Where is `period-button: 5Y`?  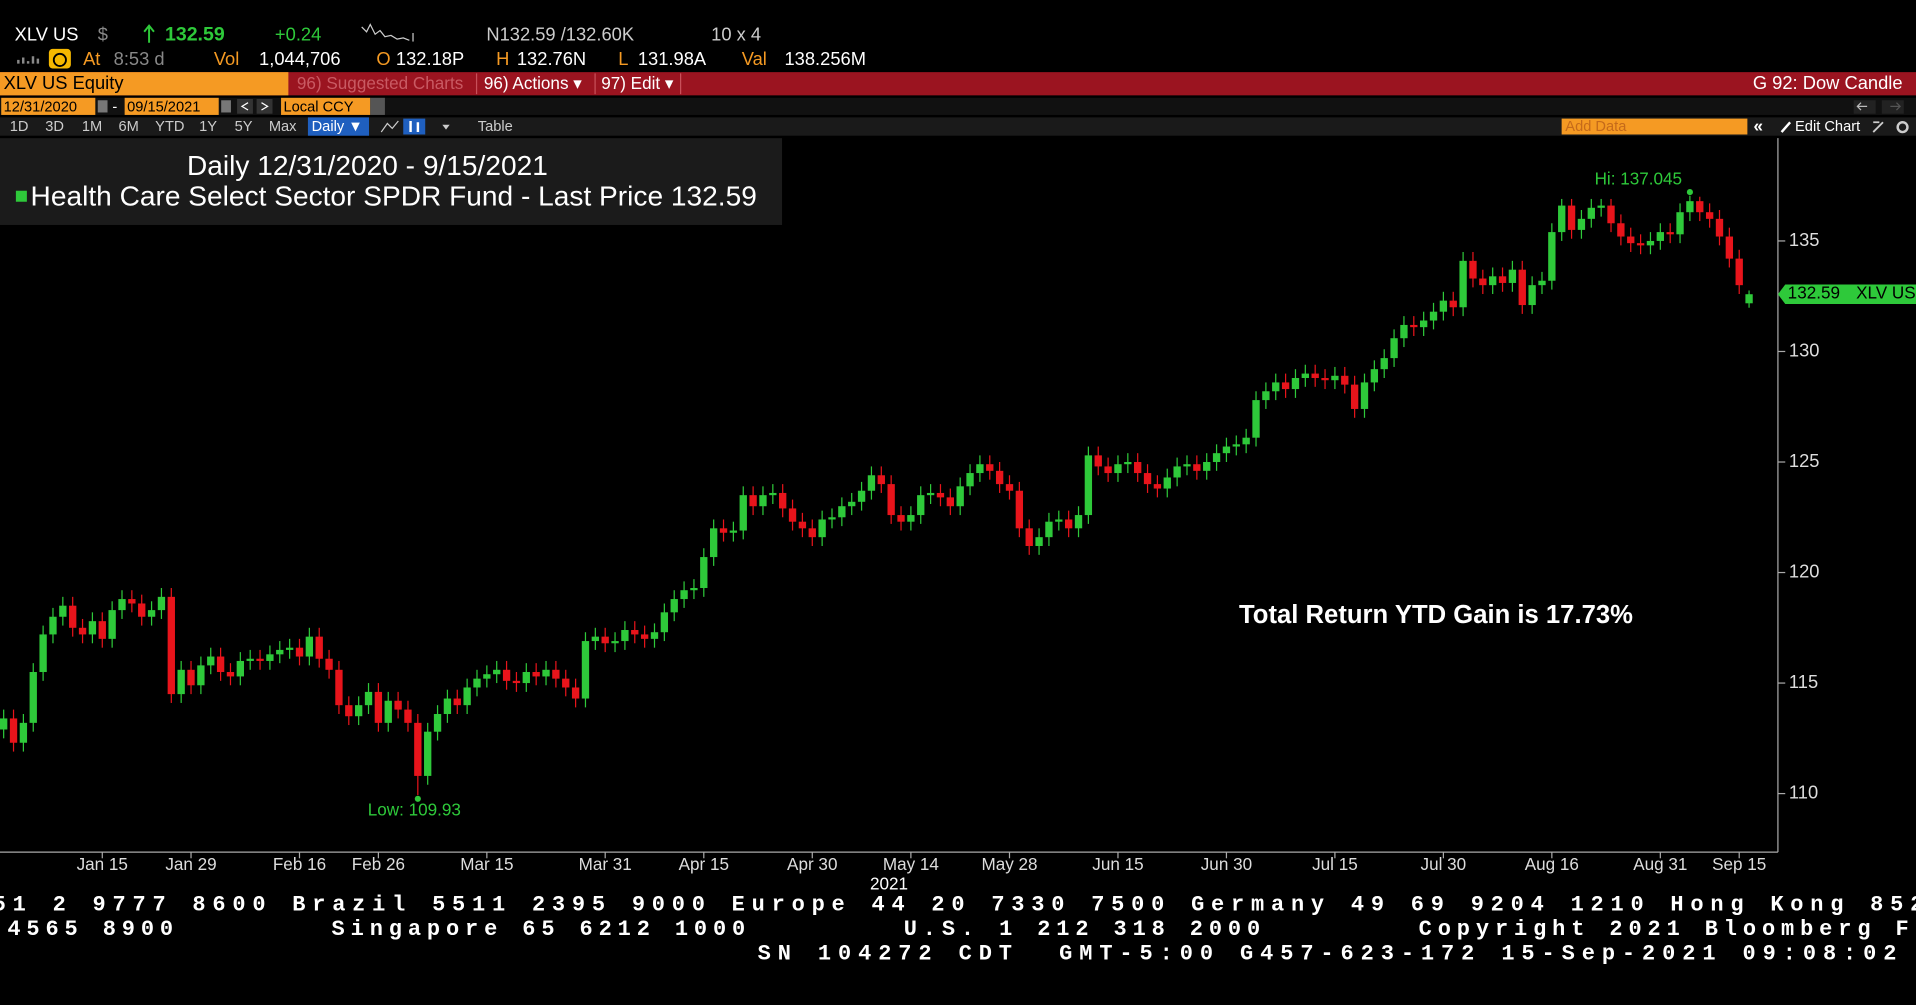
period-button: 5Y is located at coordinates (244, 127).